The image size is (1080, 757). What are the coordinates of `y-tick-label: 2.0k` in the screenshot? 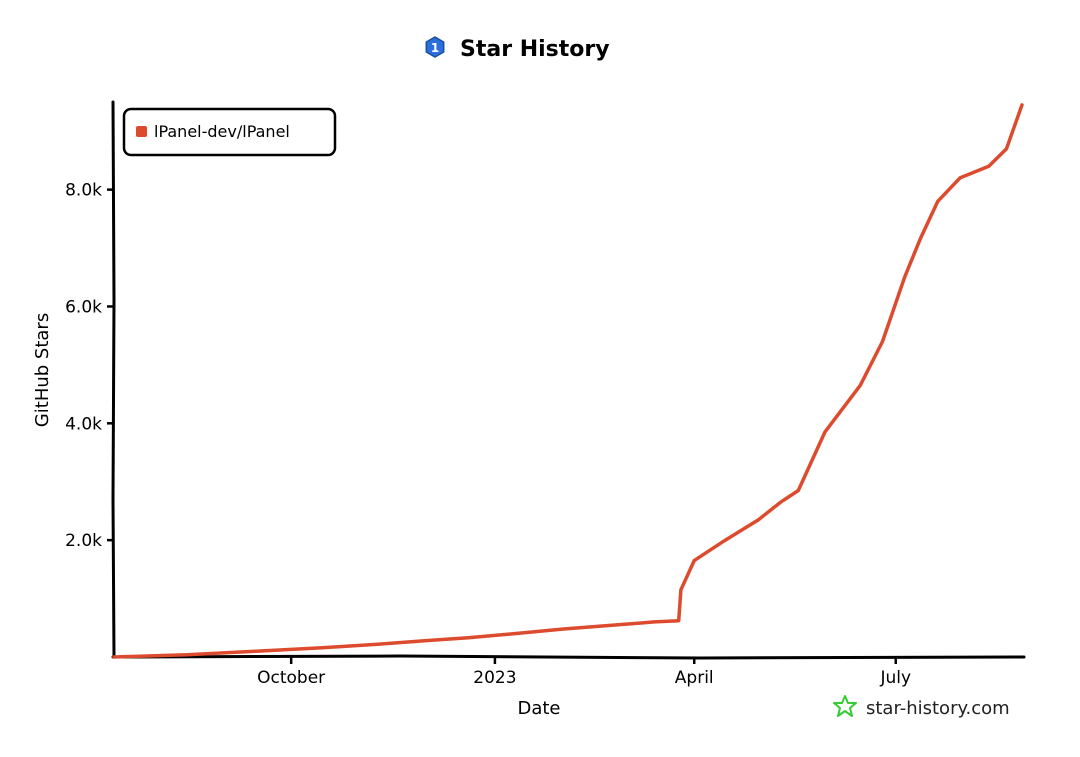 It's located at (83, 541).